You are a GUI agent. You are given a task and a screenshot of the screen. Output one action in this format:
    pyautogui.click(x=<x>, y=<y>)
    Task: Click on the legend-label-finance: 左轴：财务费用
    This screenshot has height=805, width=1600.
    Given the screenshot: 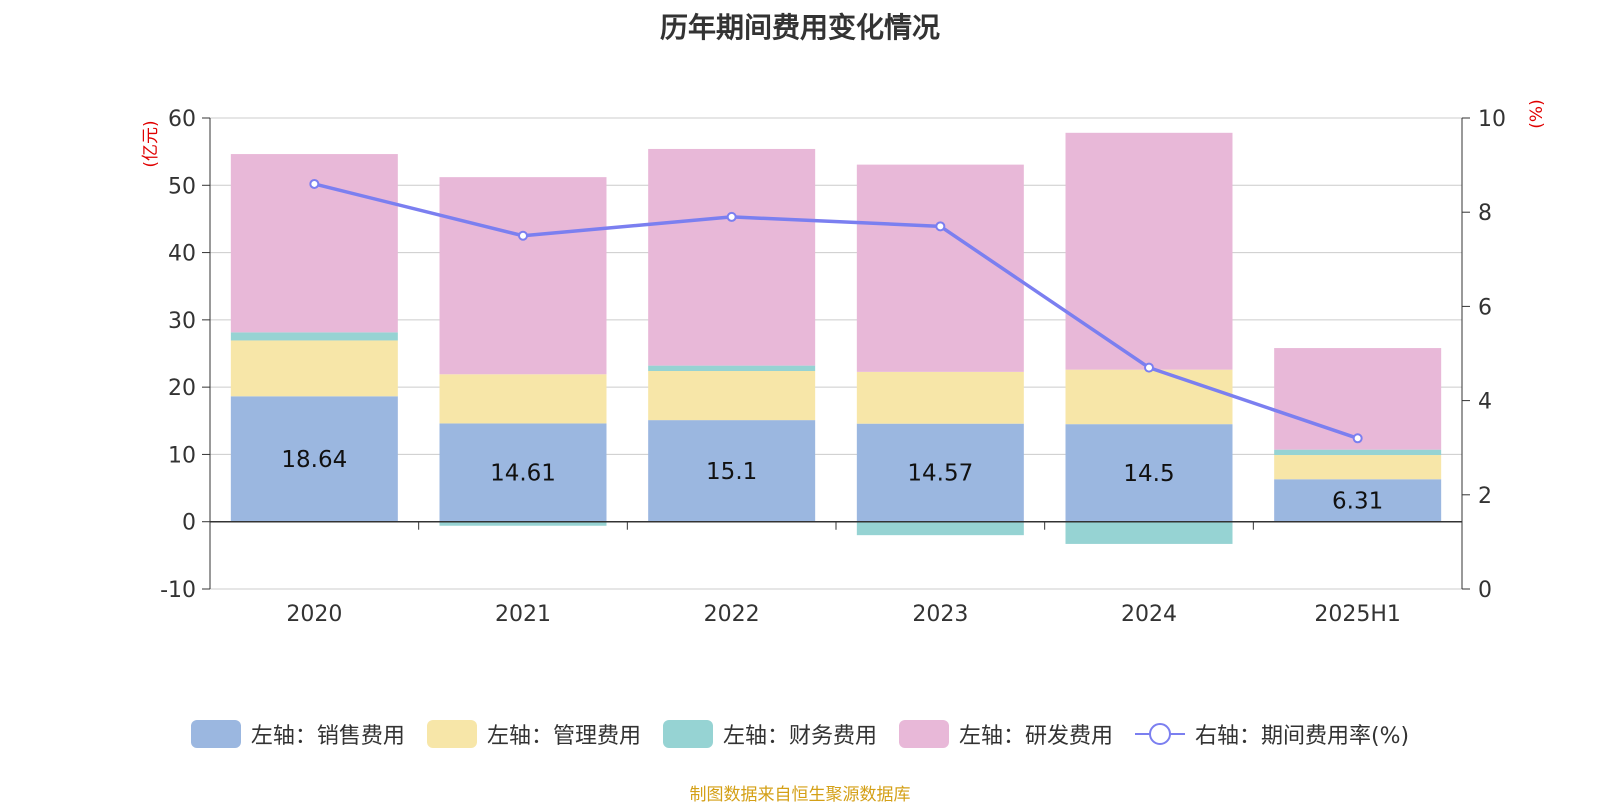 What is the action you would take?
    pyautogui.click(x=799, y=736)
    